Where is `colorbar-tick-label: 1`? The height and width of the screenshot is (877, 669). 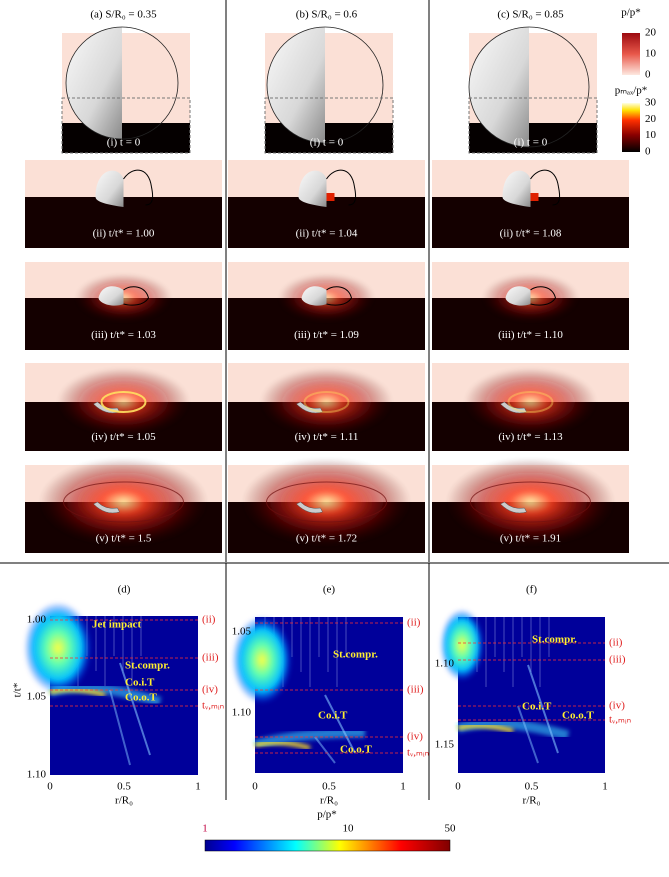 colorbar-tick-label: 1 is located at coordinates (205, 829).